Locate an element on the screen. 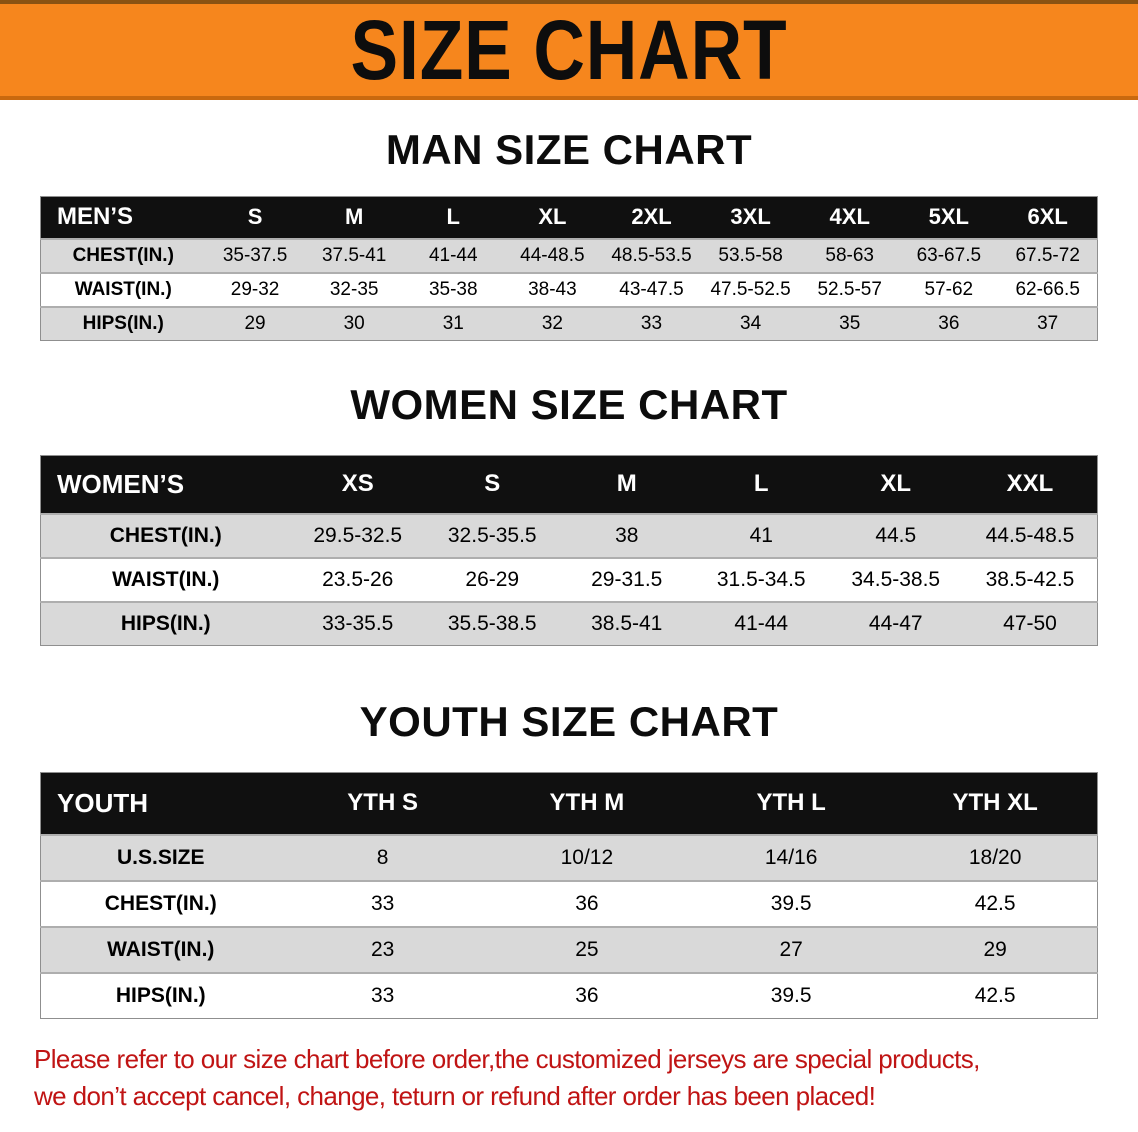 Image resolution: width=1138 pixels, height=1132 pixels. size-header-row: MEN’S S M L XL 2XL 3XL 4XL 5XL 6XL is located at coordinates (569, 217).